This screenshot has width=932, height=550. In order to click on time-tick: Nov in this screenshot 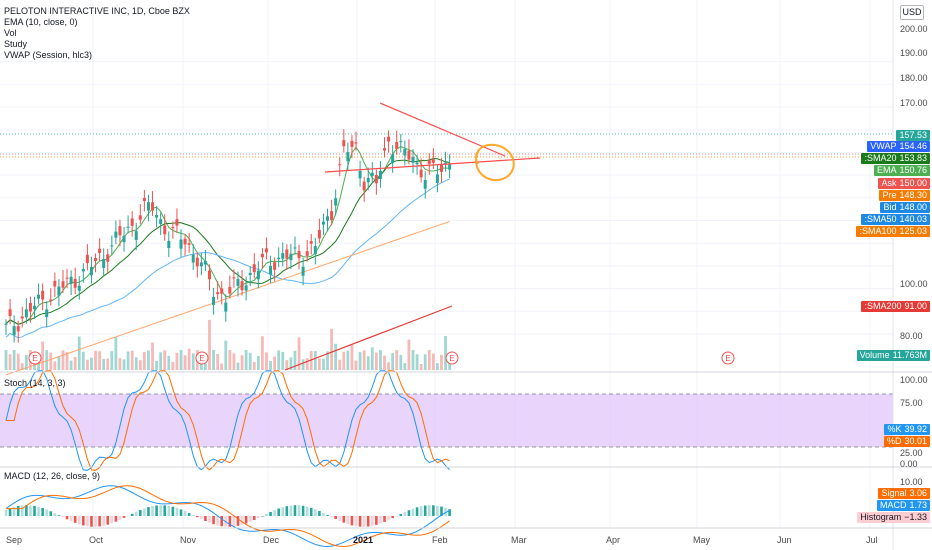, I will do `click(188, 540)`.